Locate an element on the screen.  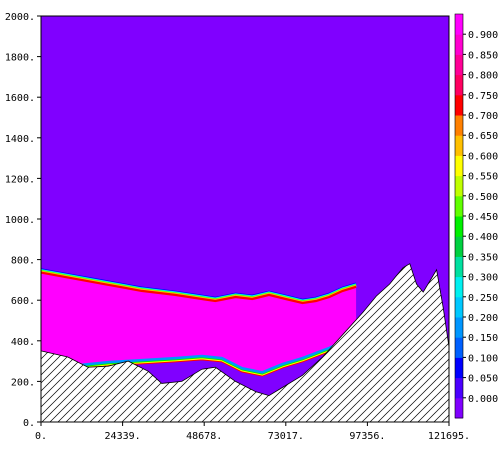
colorbar-label: 0.600 is located at coordinates (483, 156).